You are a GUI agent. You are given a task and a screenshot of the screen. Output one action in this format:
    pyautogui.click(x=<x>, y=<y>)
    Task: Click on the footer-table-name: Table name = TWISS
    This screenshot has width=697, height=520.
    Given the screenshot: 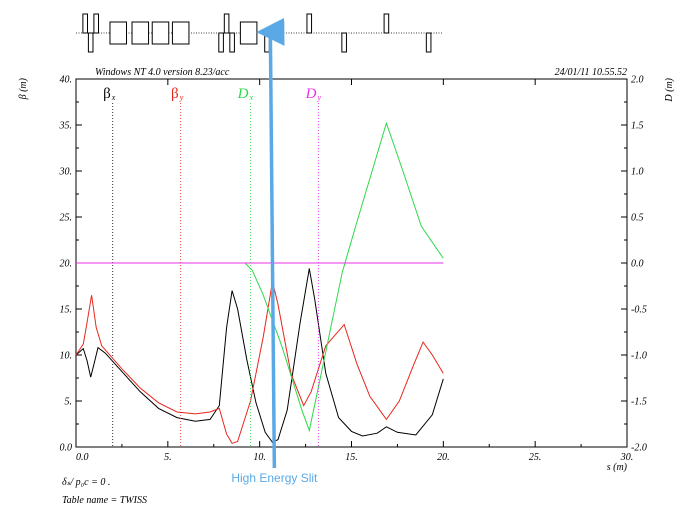 What is the action you would take?
    pyautogui.click(x=104, y=500)
    